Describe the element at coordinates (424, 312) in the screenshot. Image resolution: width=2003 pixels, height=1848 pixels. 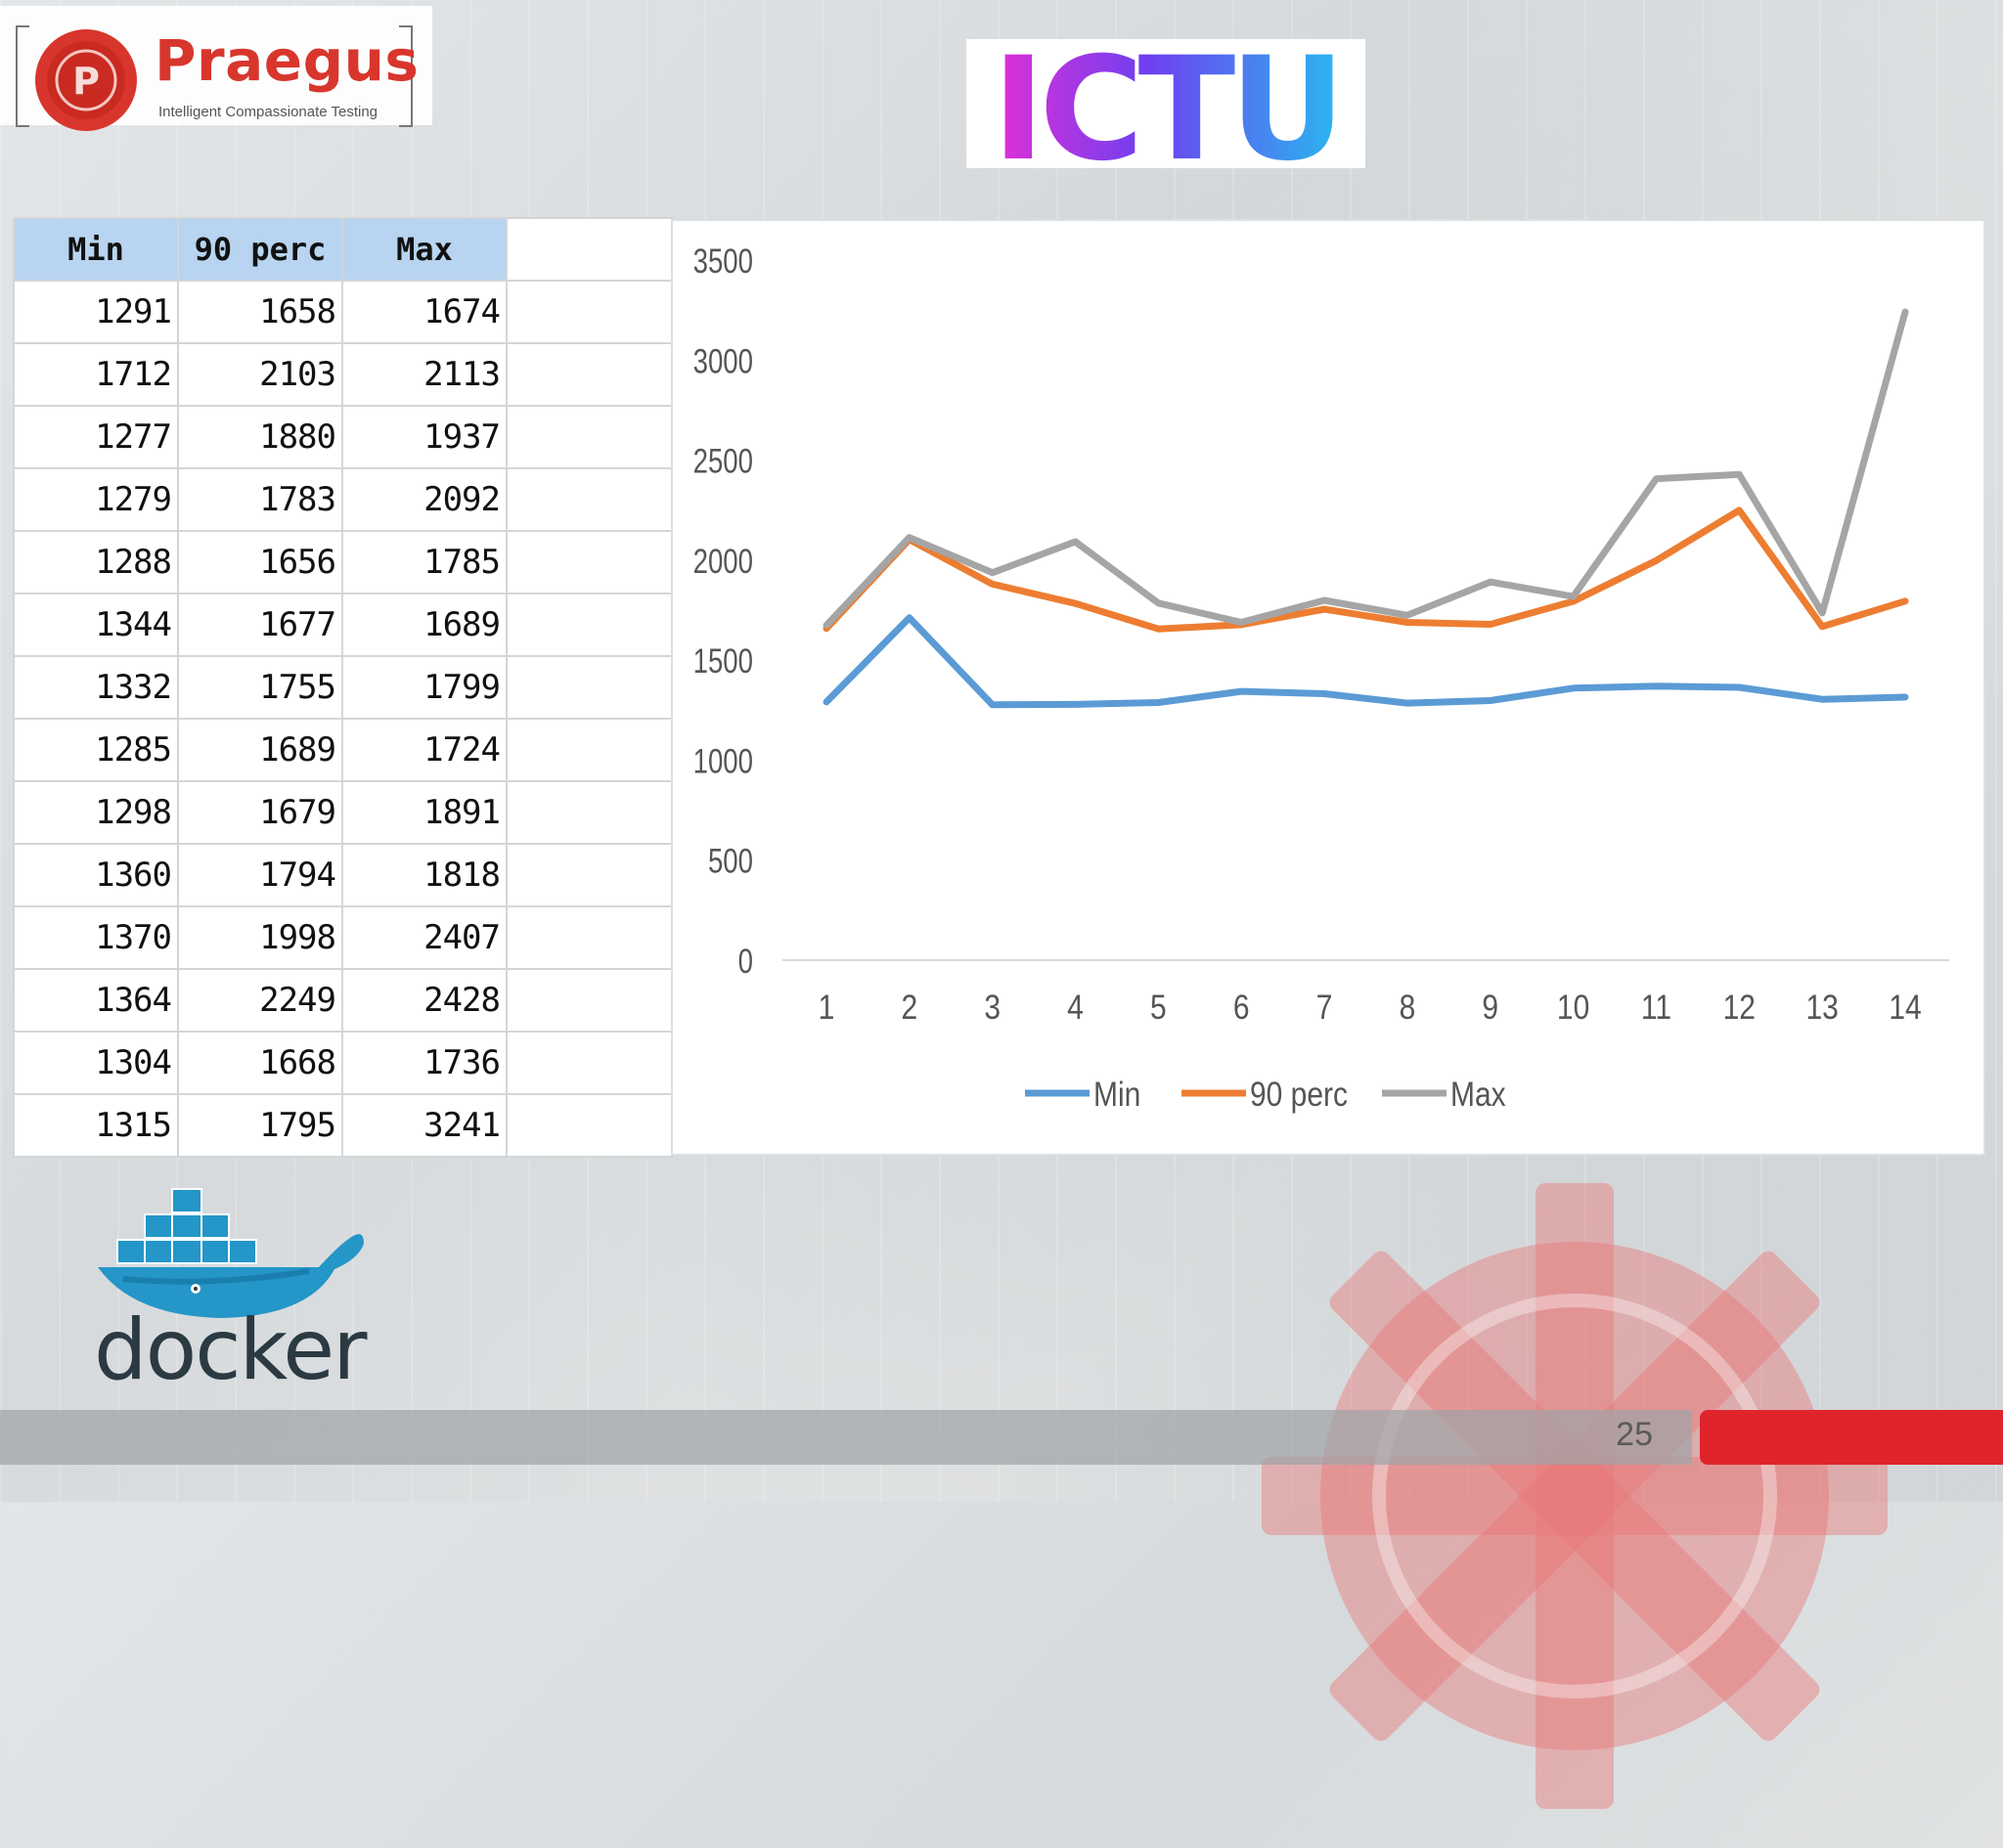
I see `cell-max: 1674` at that location.